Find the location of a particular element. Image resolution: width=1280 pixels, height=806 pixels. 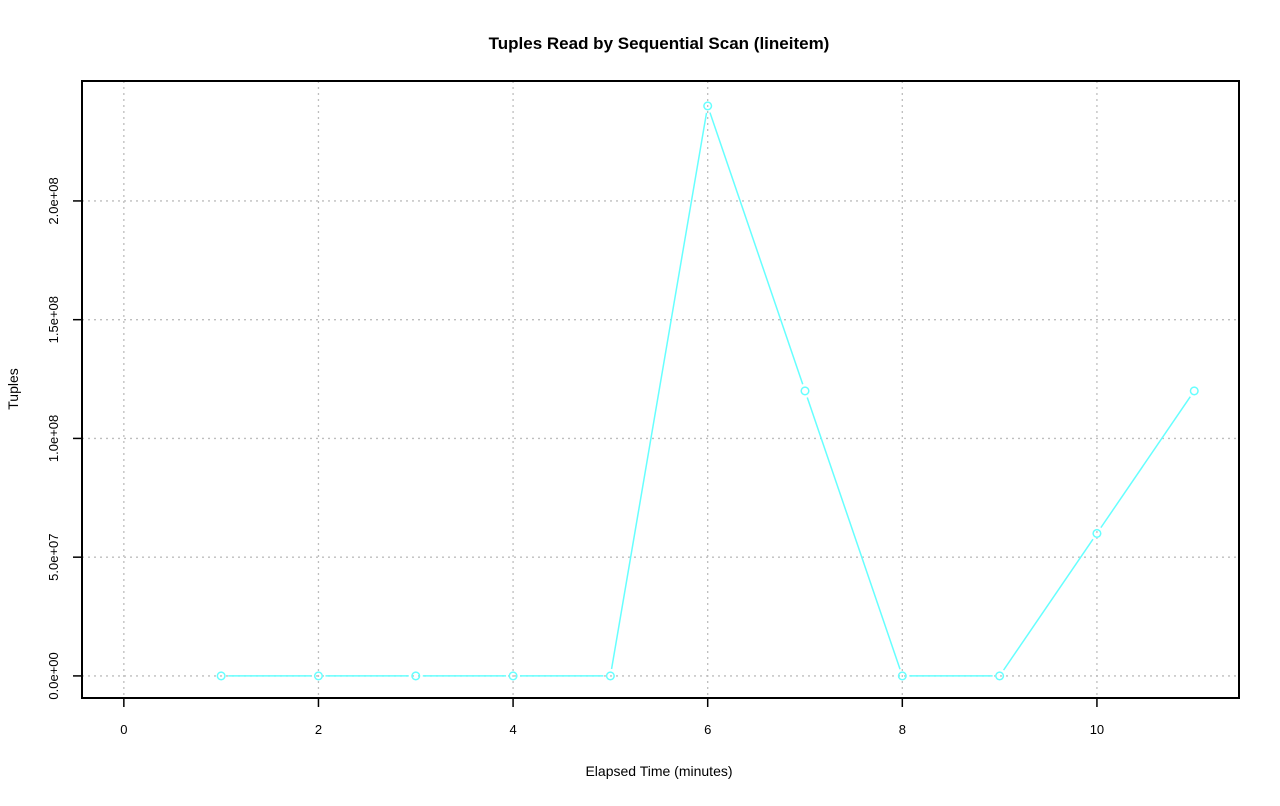

y-tick-label: 1.0e+08 is located at coordinates (53, 438).